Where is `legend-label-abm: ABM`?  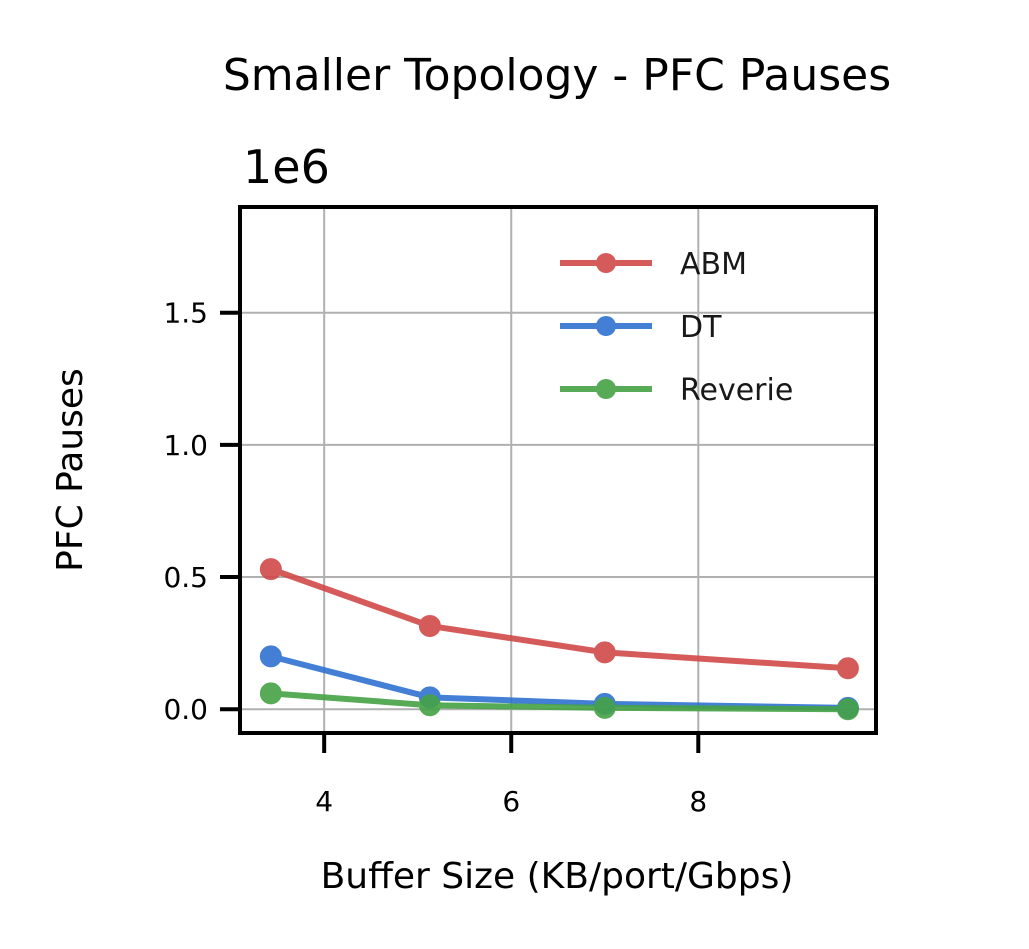
legend-label-abm: ABM is located at coordinates (713, 264).